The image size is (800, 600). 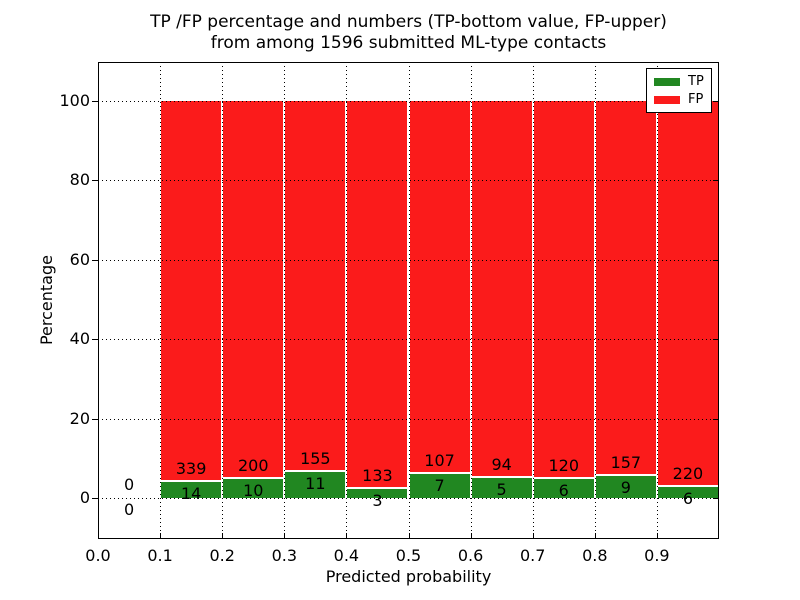 What do you see at coordinates (222, 555) in the screenshot?
I see `x-tick-label: 0.2` at bounding box center [222, 555].